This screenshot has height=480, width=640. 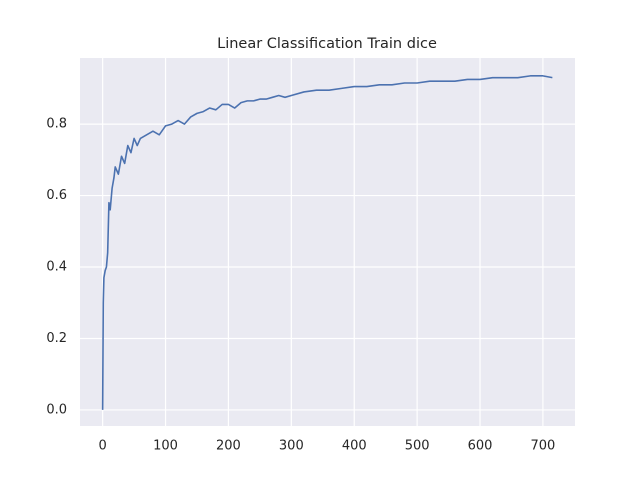 What do you see at coordinates (354, 446) in the screenshot?
I see `x-tick-label: 400` at bounding box center [354, 446].